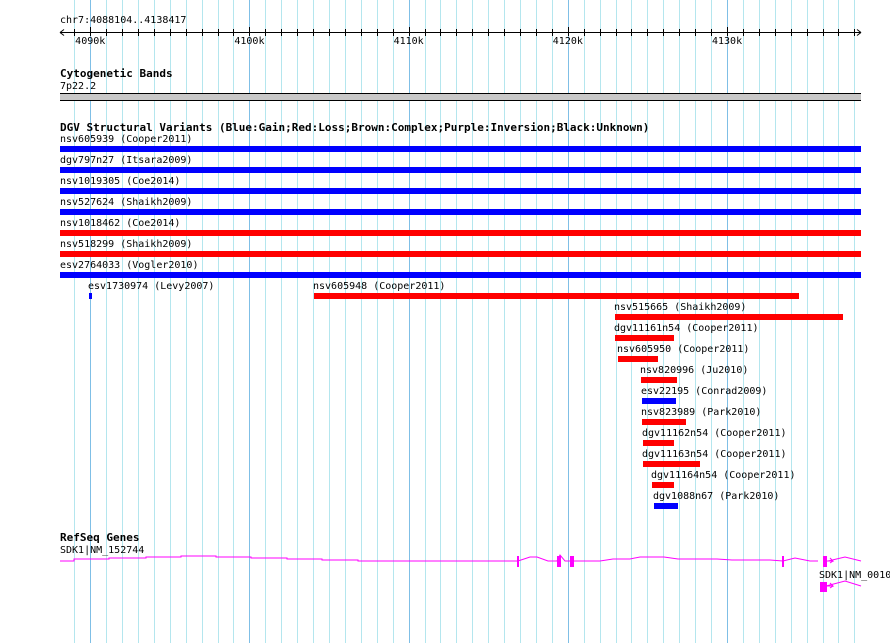 The width and height of the screenshot is (890, 643). Describe the element at coordinates (408, 41) in the screenshot. I see `ruler-tick-label: 4110k` at that location.